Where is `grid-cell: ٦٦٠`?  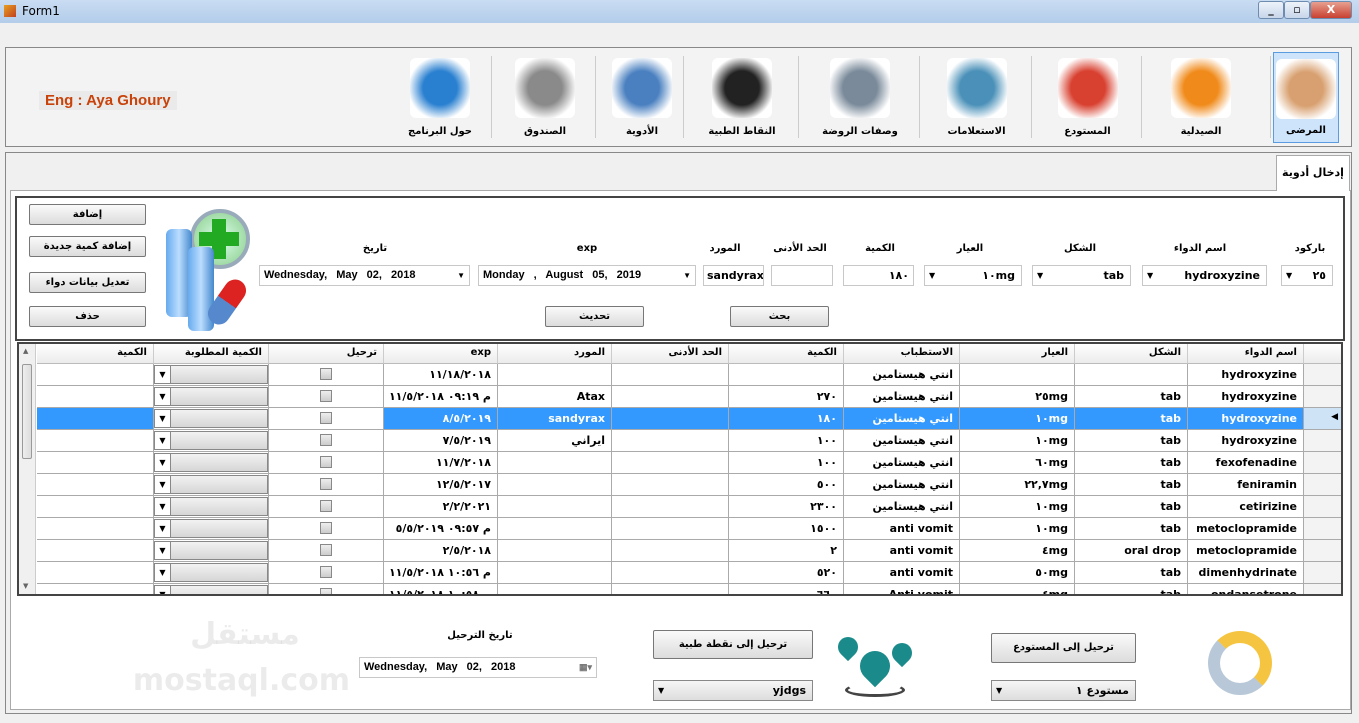 grid-cell: ٦٦٠ is located at coordinates (786, 589).